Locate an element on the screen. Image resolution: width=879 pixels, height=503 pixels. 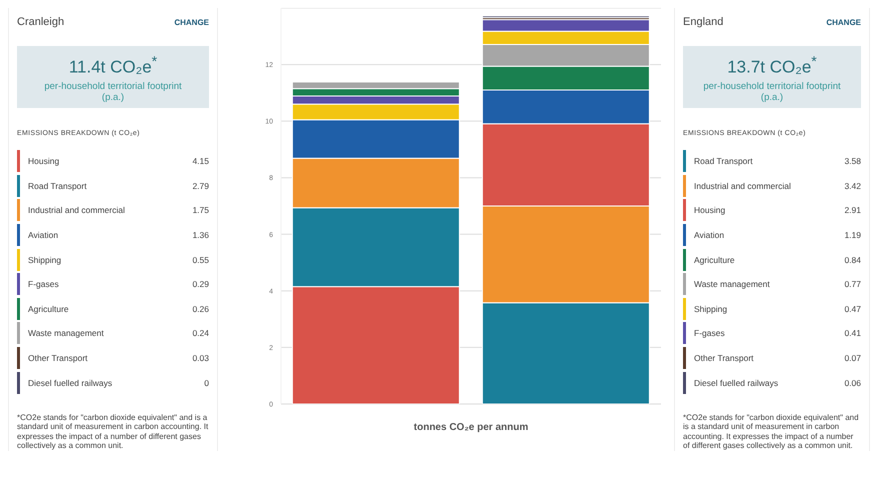
data-label: 0.03 is located at coordinates (200, 358).